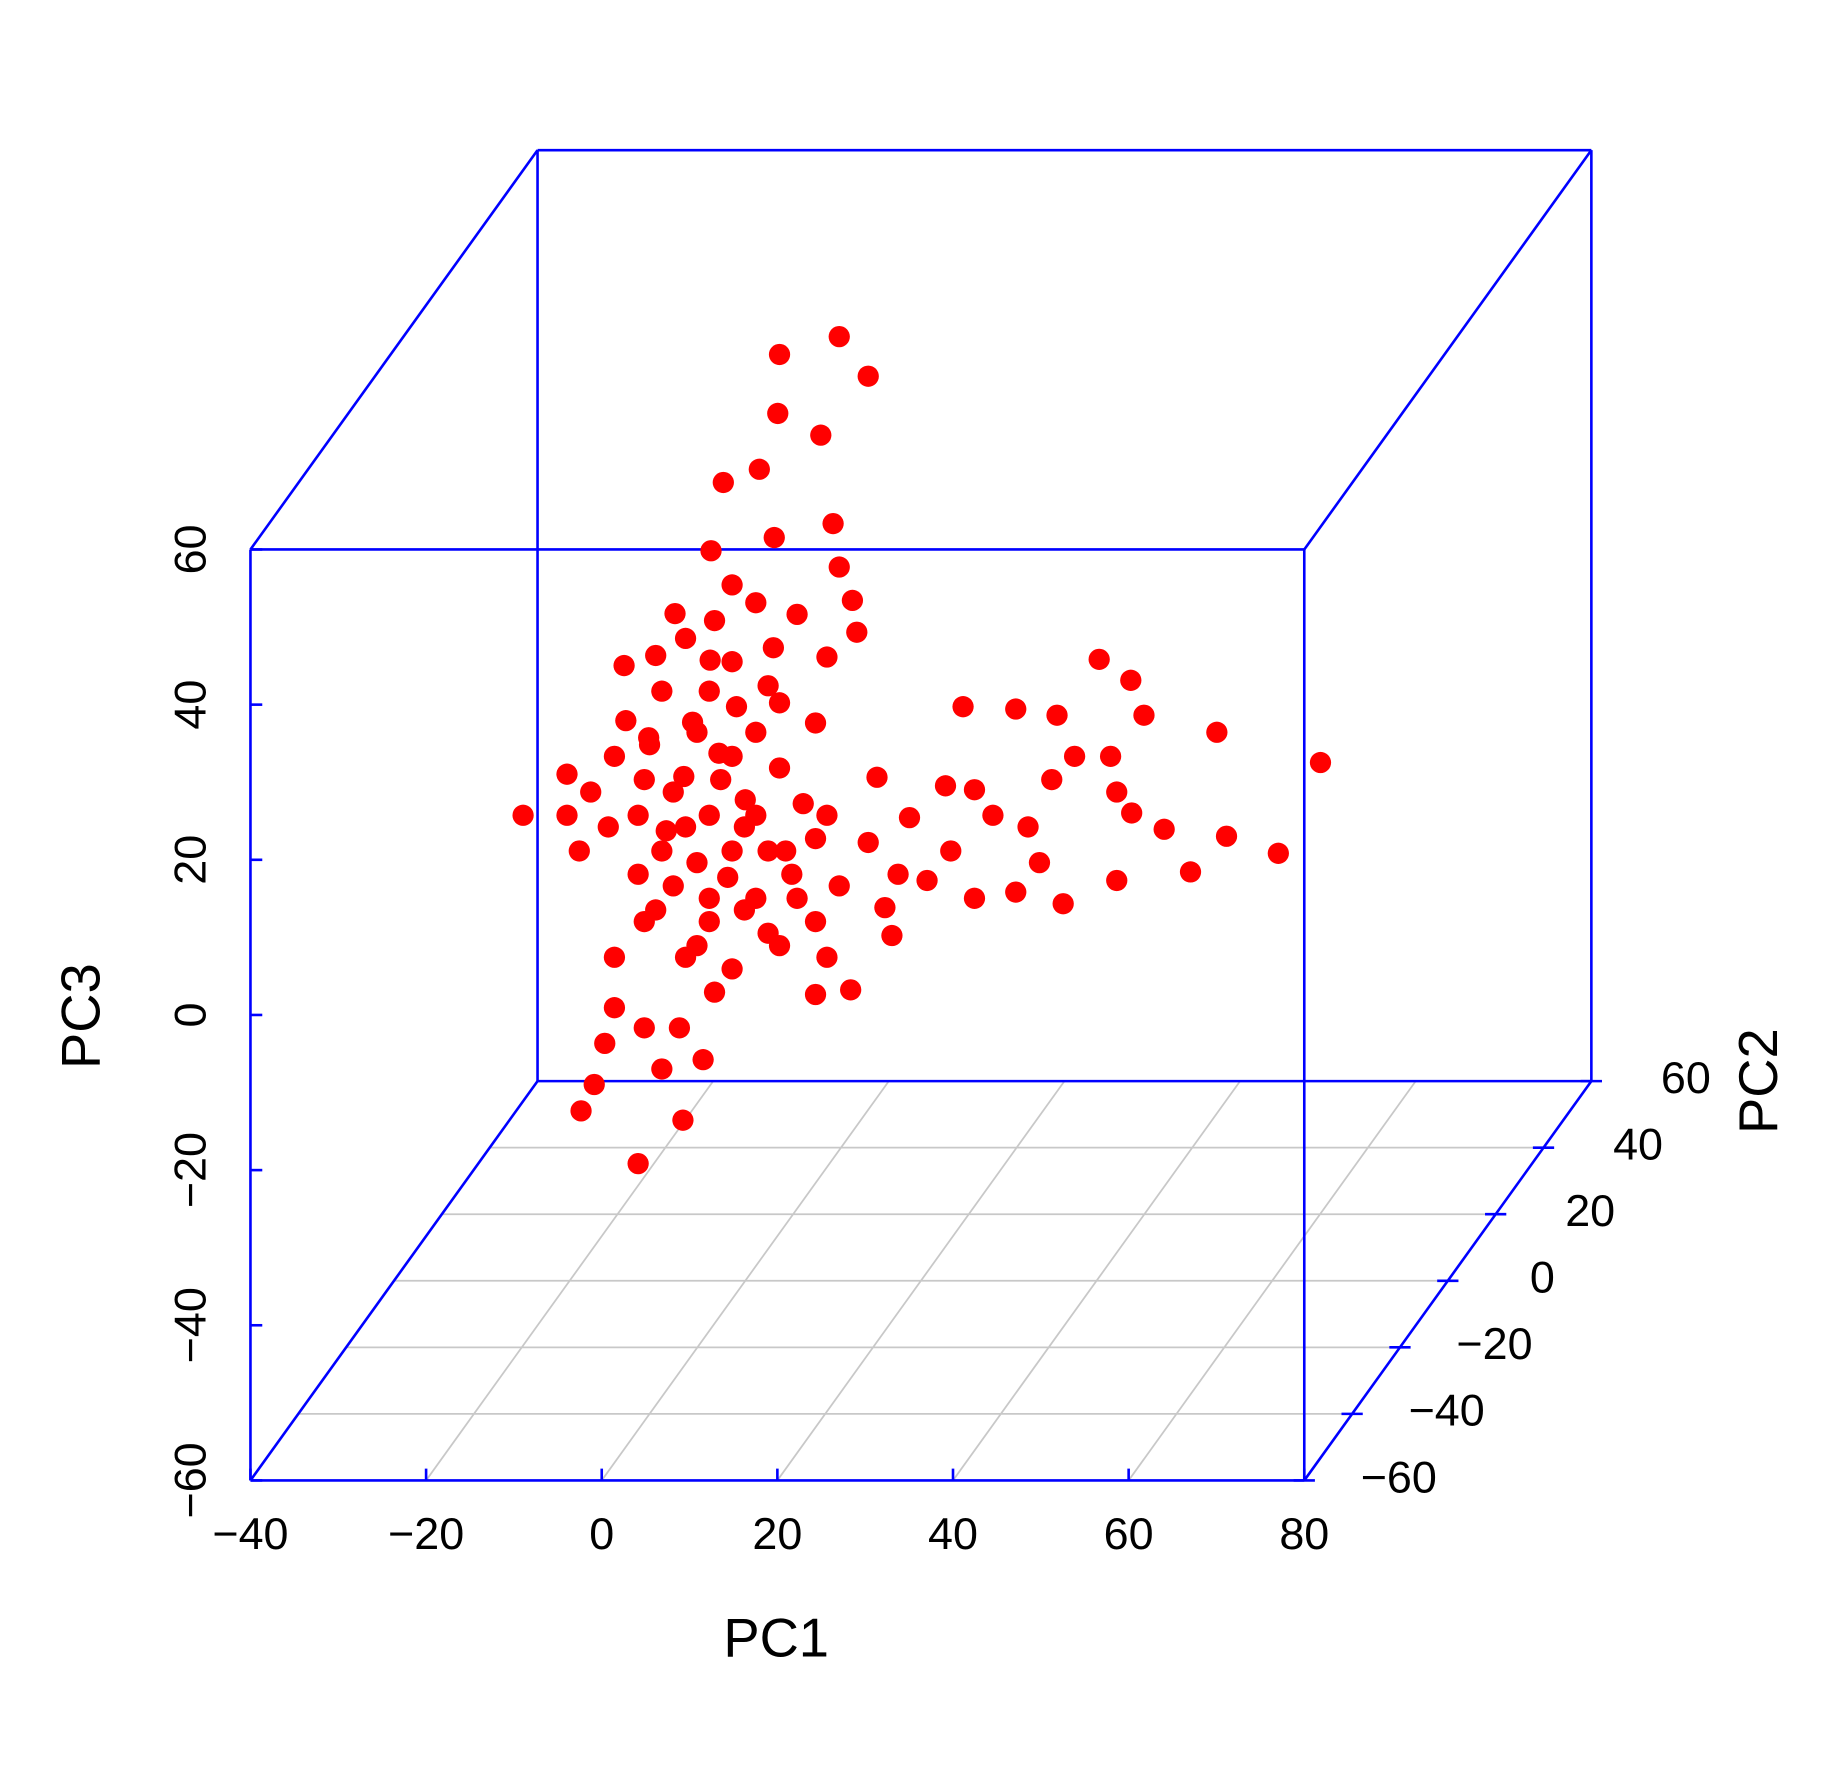 The height and width of the screenshot is (1770, 1843). Describe the element at coordinates (394, 1281) in the screenshot. I see `box-edge` at that location.